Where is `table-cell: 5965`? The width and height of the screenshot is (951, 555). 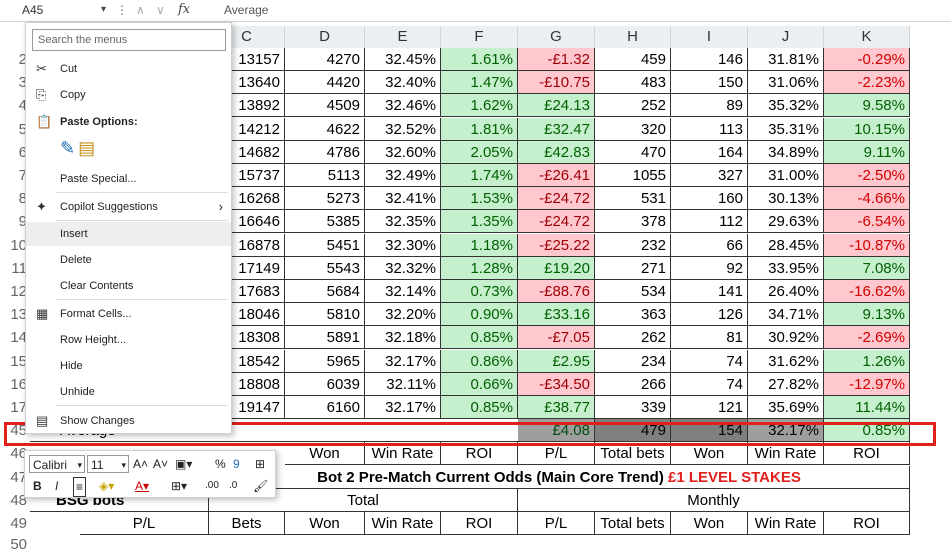
table-cell: 5965 is located at coordinates (325, 361).